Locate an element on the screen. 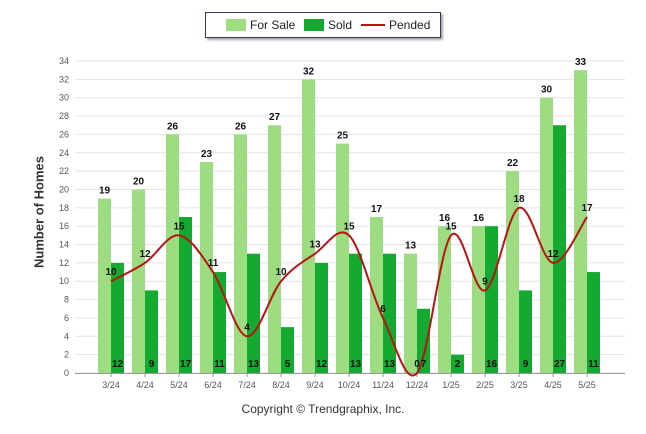 The width and height of the screenshot is (646, 434). x-tick-label: 4/25 is located at coordinates (553, 385).